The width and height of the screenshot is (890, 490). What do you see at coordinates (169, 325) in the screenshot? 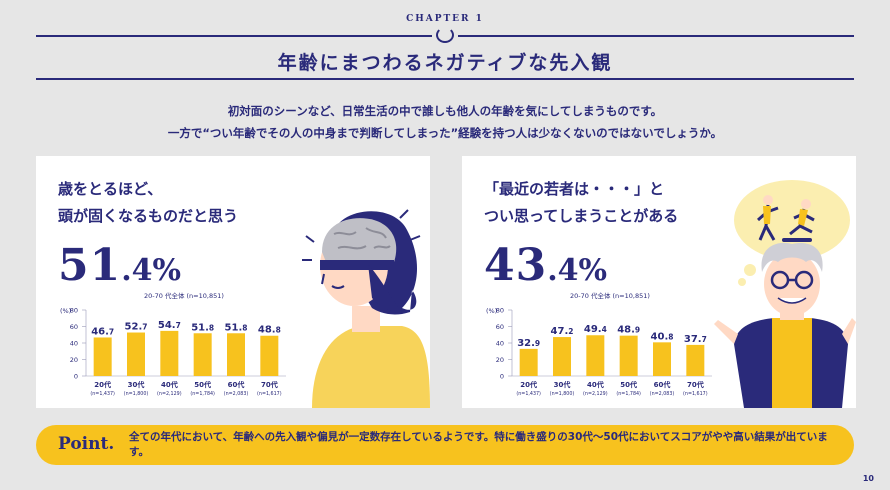
I see `data-label: 54.7` at bounding box center [169, 325].